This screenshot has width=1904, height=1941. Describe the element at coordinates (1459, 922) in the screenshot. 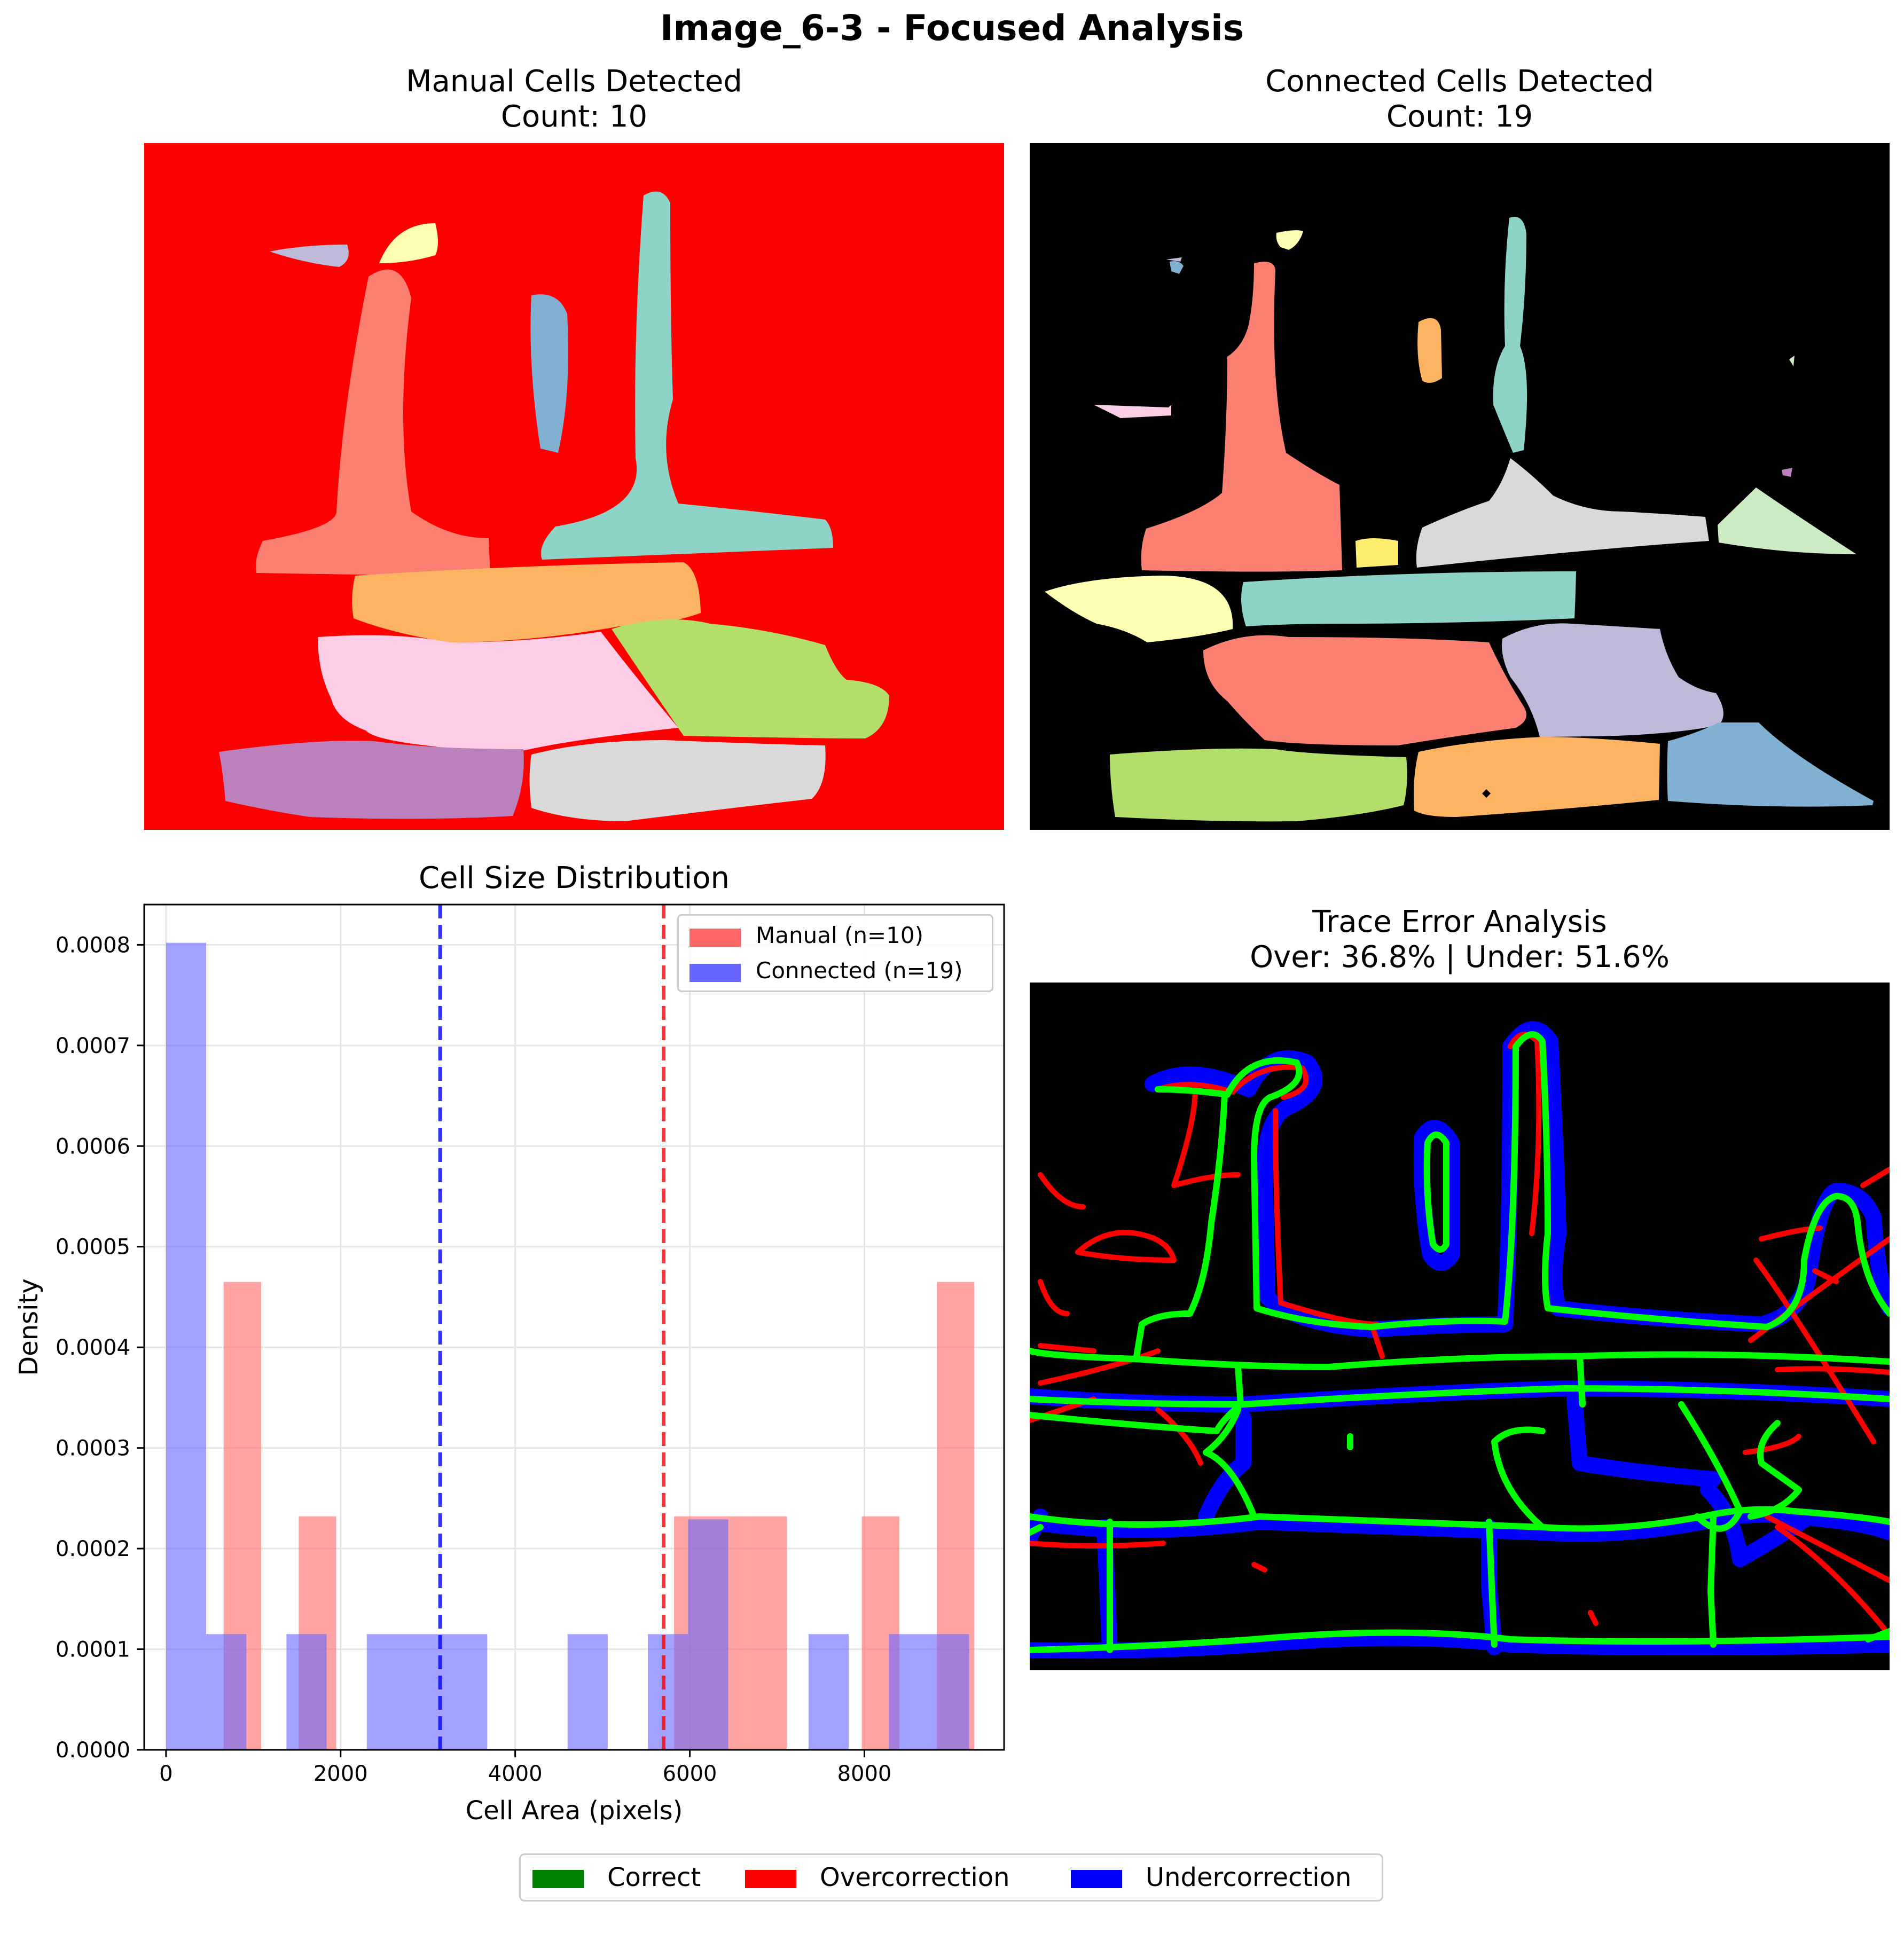

I see `trace-title-line1: Trace Error Analysis` at that location.